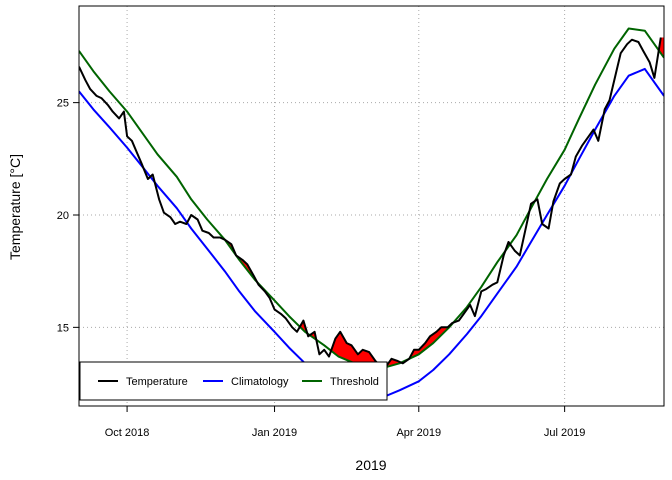 The height and width of the screenshot is (480, 672). I want to click on legend-box, so click(233, 381).